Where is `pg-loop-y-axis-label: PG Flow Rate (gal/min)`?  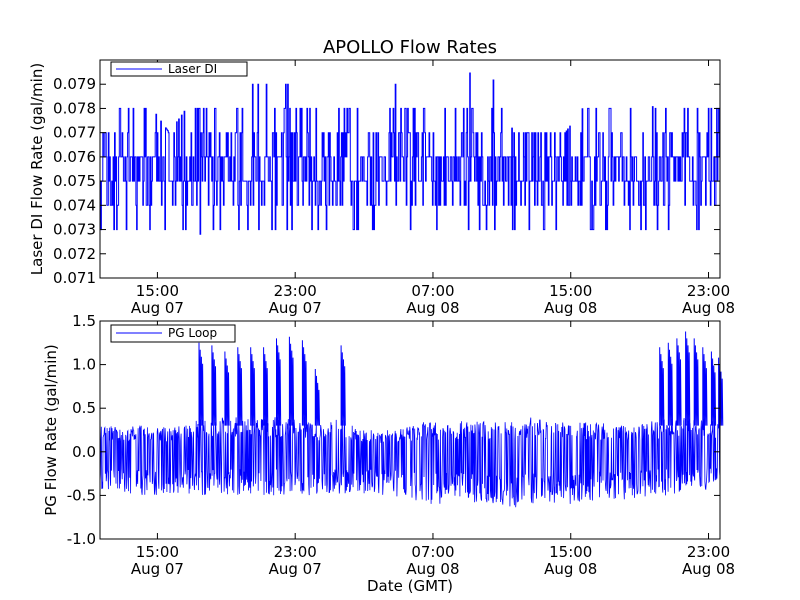 pg-loop-y-axis-label: PG Flow Rate (gal/min) is located at coordinates (51, 430).